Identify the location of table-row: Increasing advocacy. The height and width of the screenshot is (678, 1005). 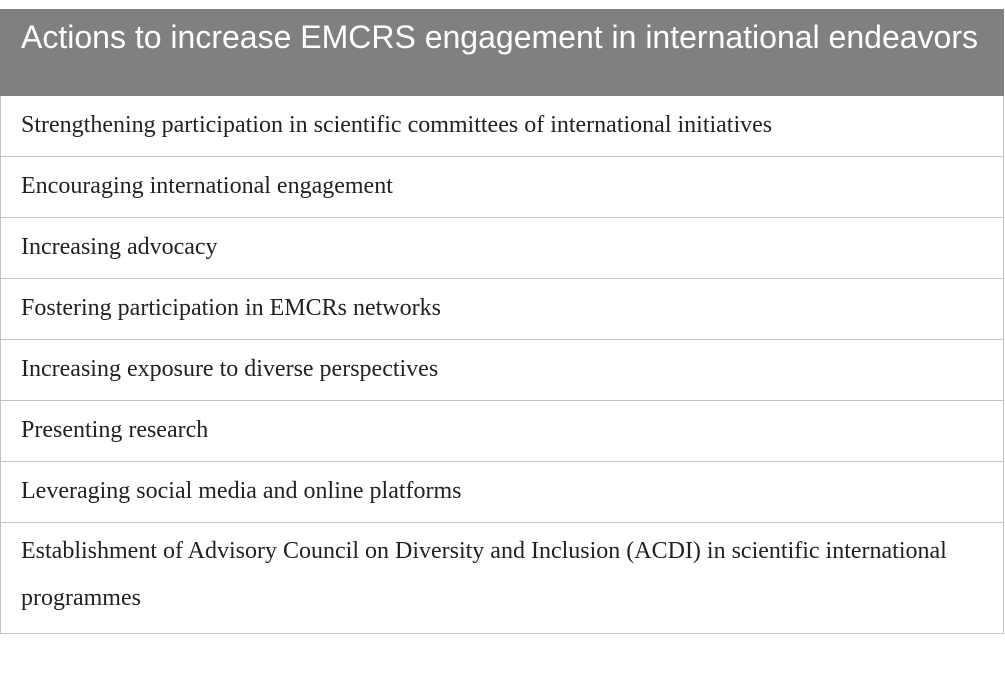
(502, 248).